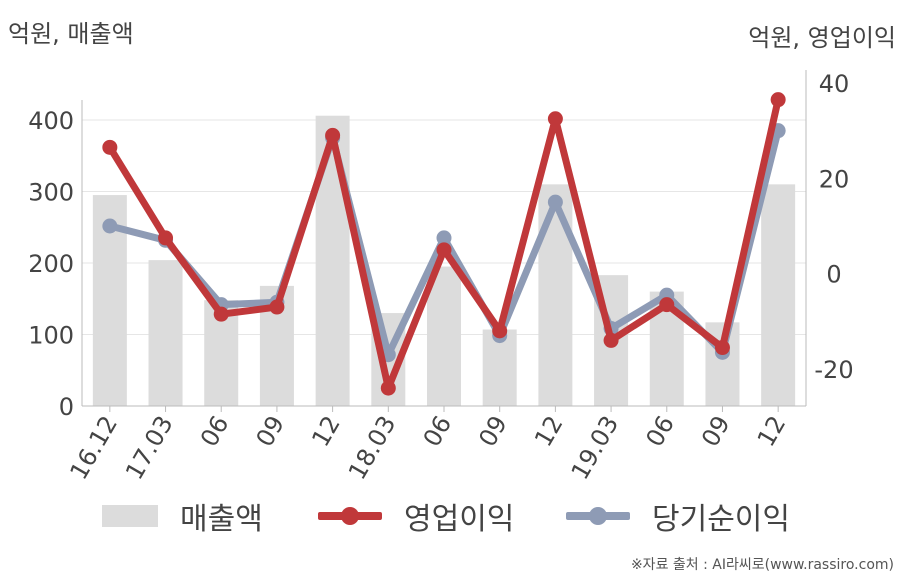 The height and width of the screenshot is (580, 908). I want to click on left-axis-unit: 억원, 매출액, so click(71, 34).